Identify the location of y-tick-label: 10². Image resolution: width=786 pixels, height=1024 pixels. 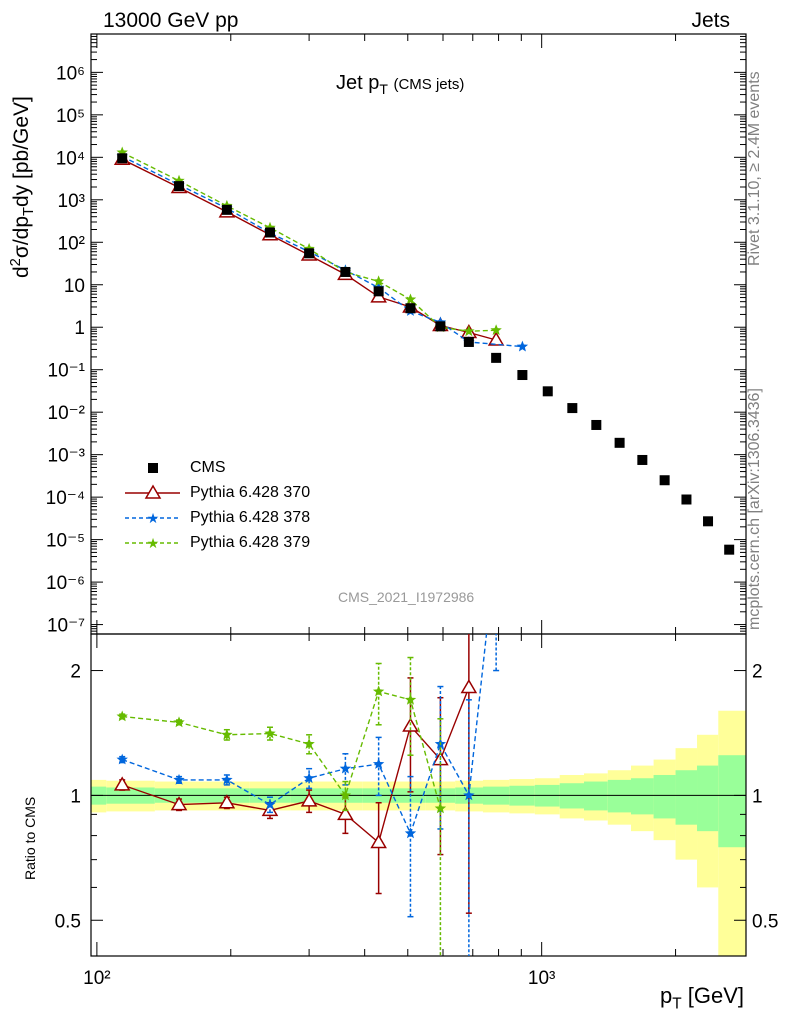
(71, 243).